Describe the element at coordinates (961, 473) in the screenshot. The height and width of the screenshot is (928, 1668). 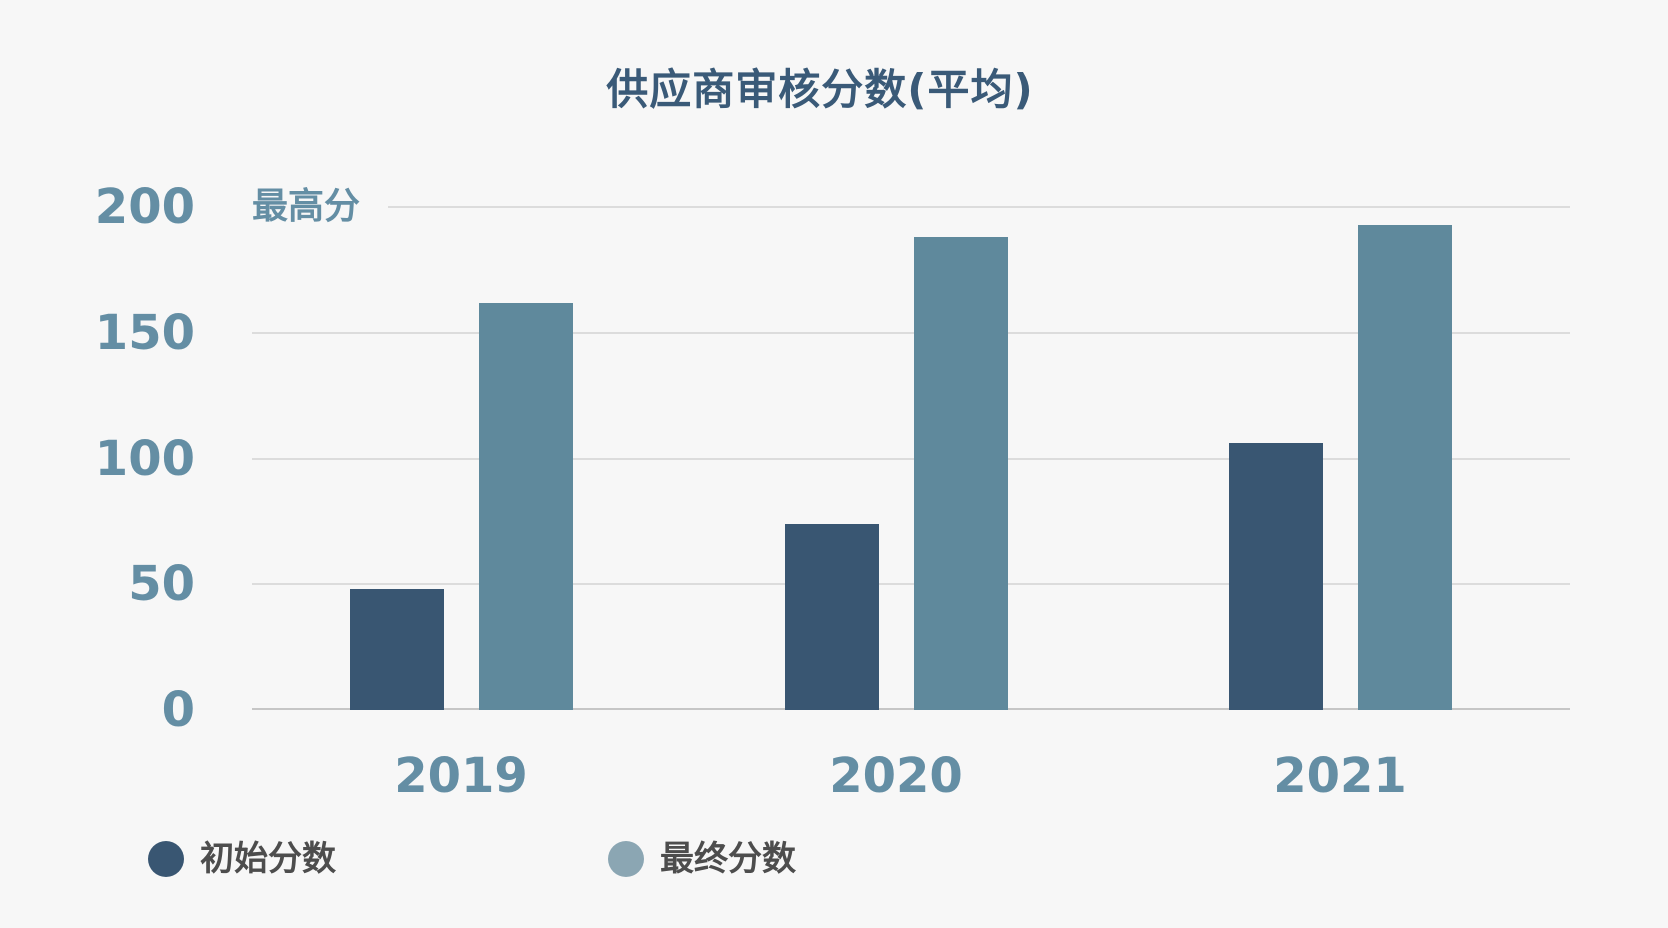
I see `bar-final-2020` at that location.